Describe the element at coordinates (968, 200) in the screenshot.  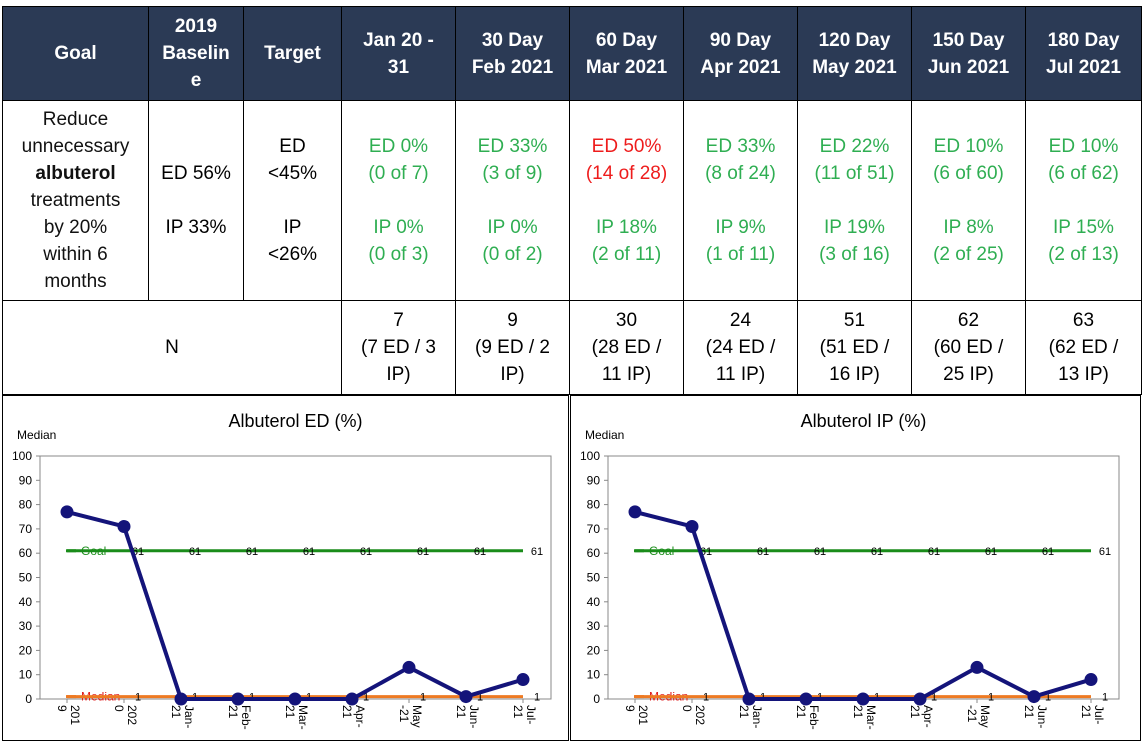
I see `period-cell: ED 10% (6 of 60) IP 8% (2 of 25)` at that location.